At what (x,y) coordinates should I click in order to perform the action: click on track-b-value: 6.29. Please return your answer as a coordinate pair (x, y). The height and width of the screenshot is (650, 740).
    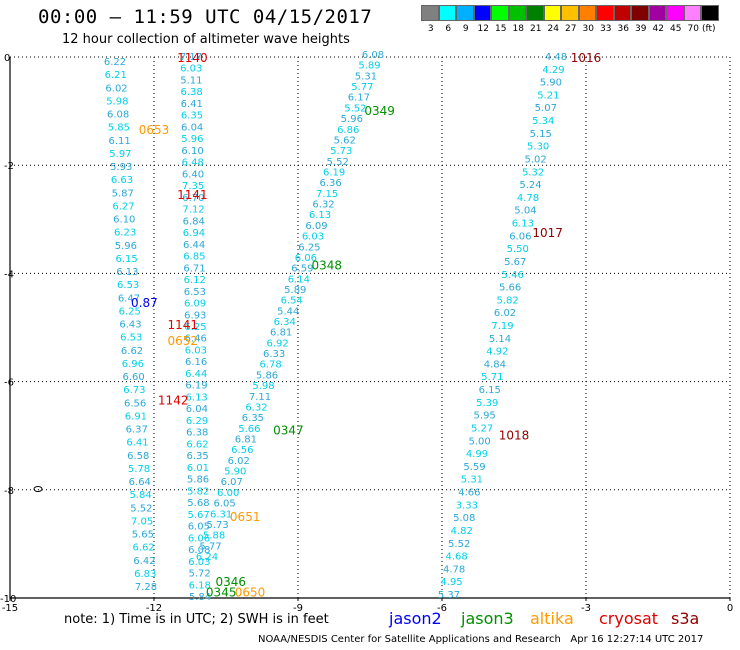
    Looking at the image, I should click on (197, 421).